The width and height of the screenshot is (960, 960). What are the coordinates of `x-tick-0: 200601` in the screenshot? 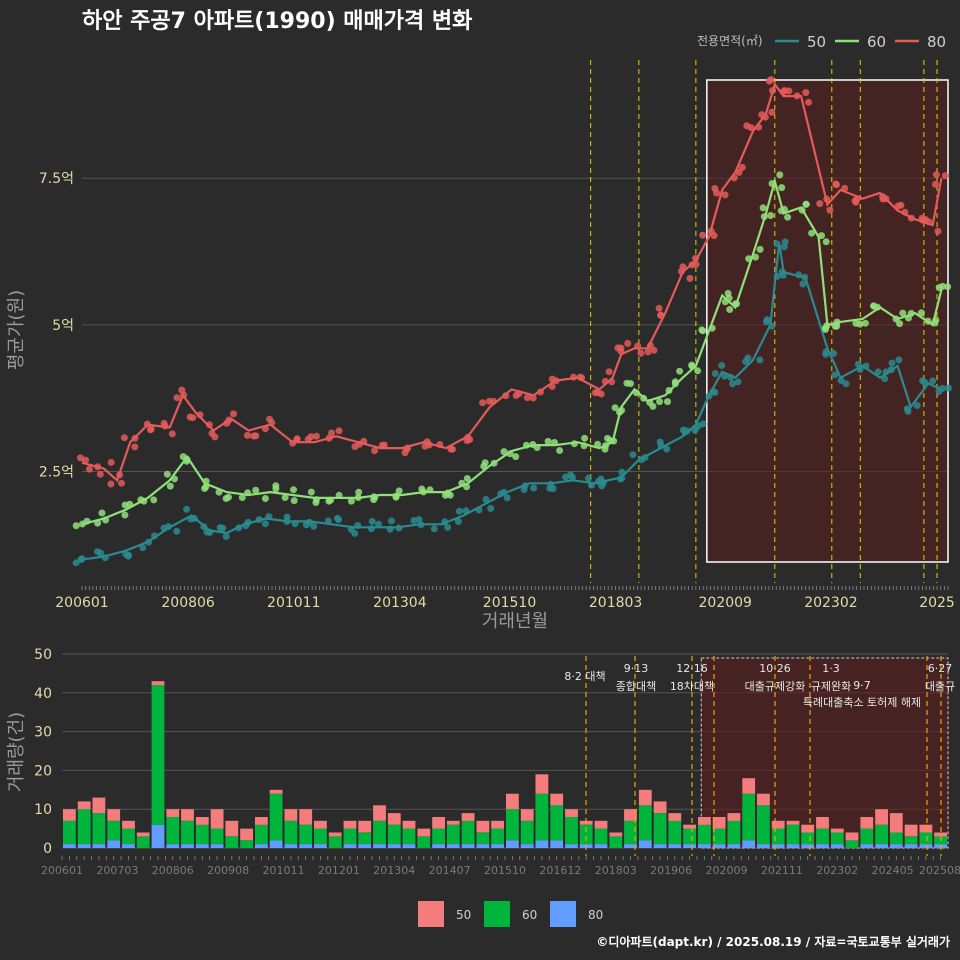 It's located at (81, 603).